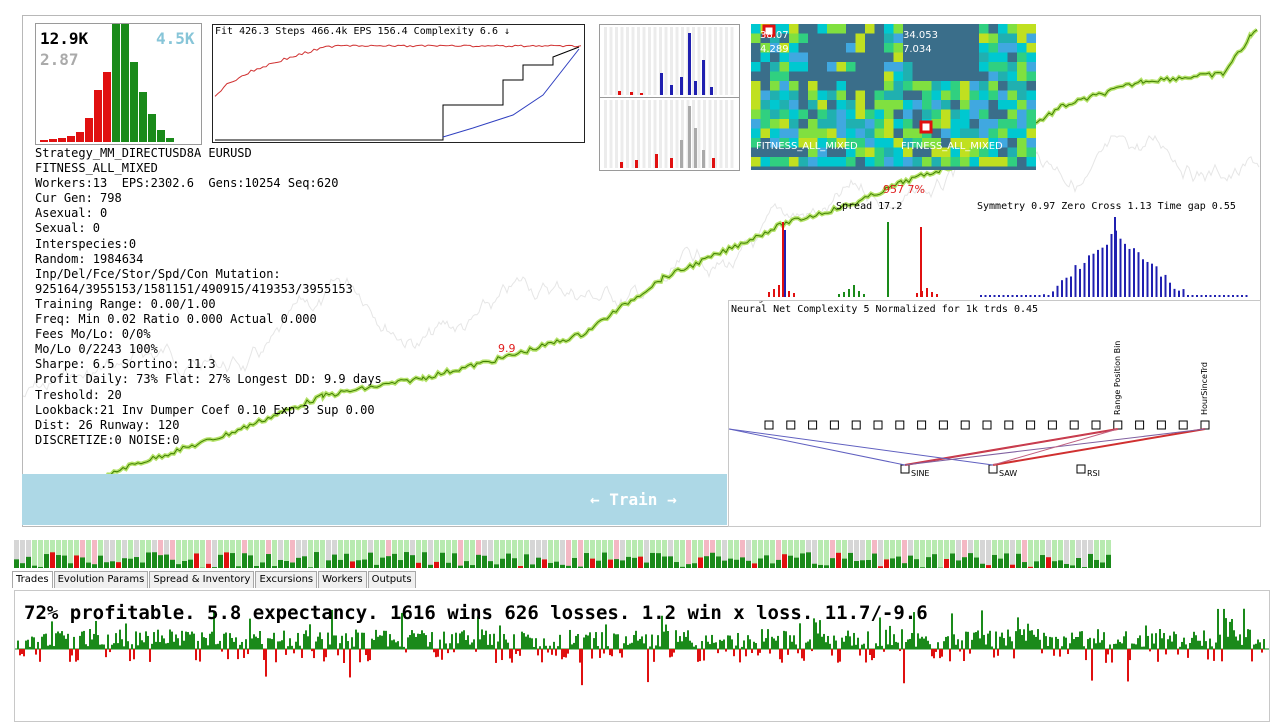 The image size is (1280, 725). What do you see at coordinates (633, 499) in the screenshot?
I see `train-label: ← Train →` at bounding box center [633, 499].